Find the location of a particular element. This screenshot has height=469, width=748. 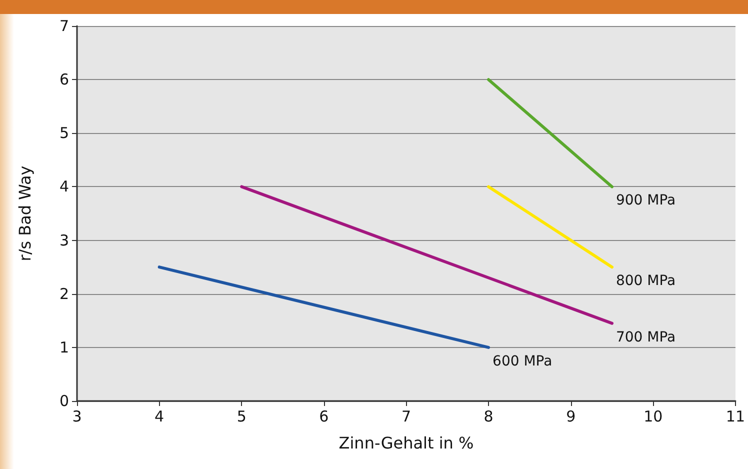

x-tick-label: 8 is located at coordinates (489, 417).